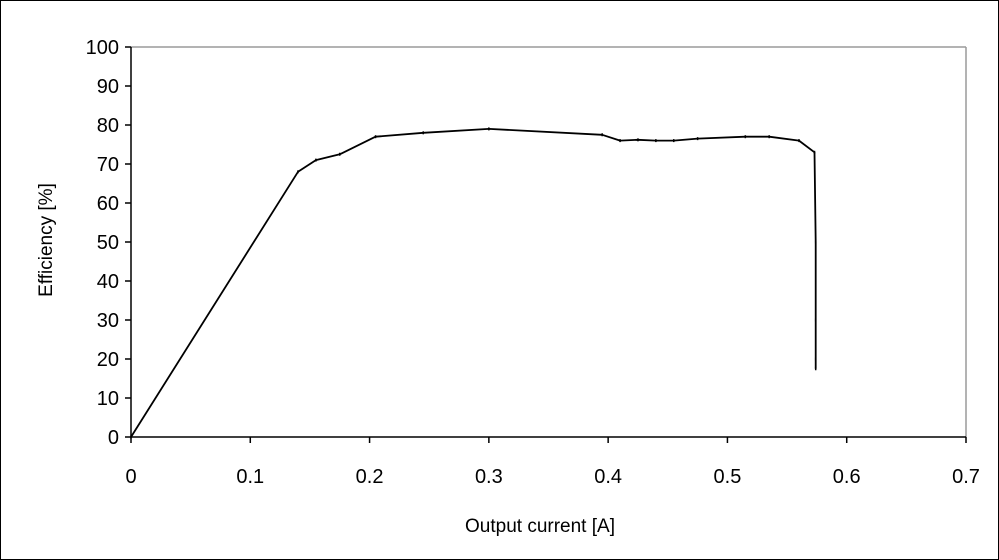 Image resolution: width=999 pixels, height=560 pixels. I want to click on x-tick-label: 0.2, so click(370, 477).